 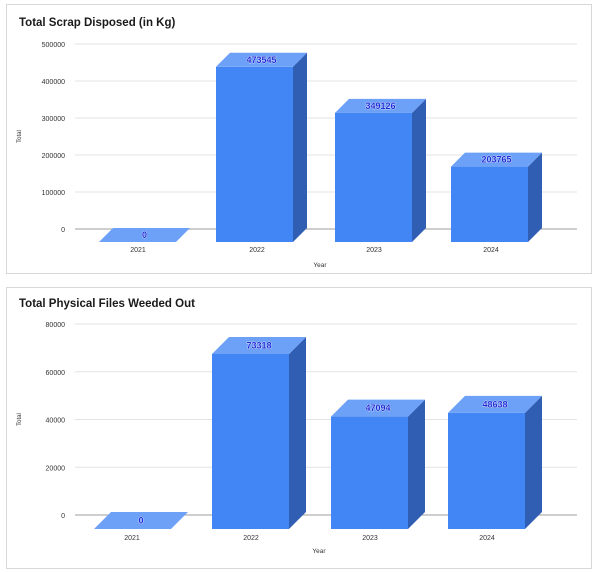 I want to click on chart-title: Total Physical Files Weeded Out, so click(x=107, y=304).